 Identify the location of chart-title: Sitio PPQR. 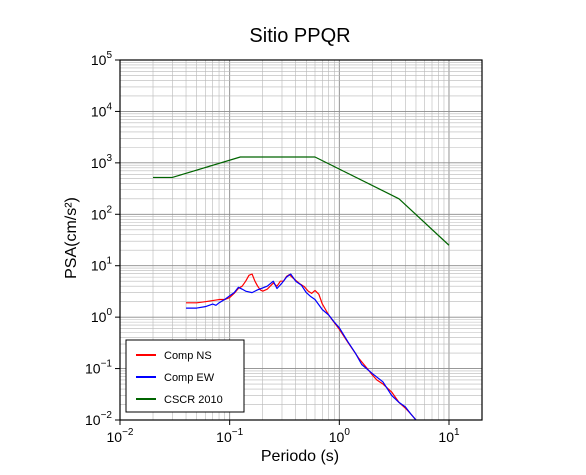
(299, 36).